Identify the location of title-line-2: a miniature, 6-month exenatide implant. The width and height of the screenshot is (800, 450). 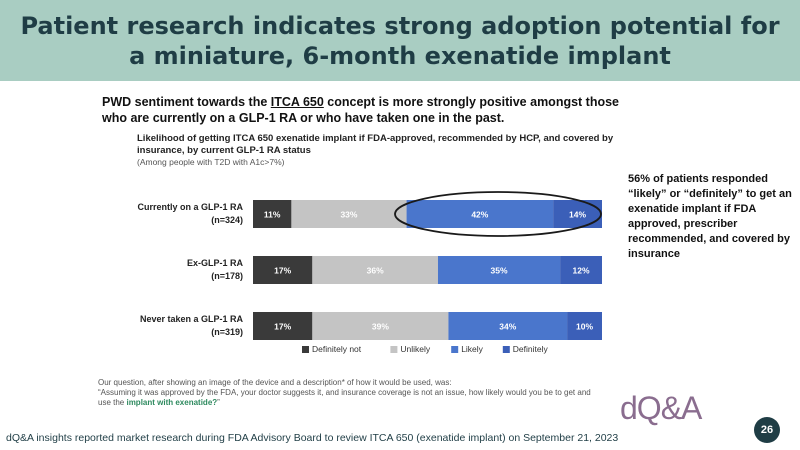
(400, 55).